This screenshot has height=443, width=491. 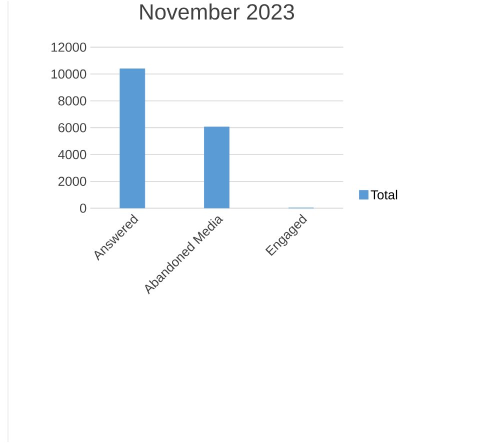 I want to click on y-tick-label: 0, so click(x=83, y=208).